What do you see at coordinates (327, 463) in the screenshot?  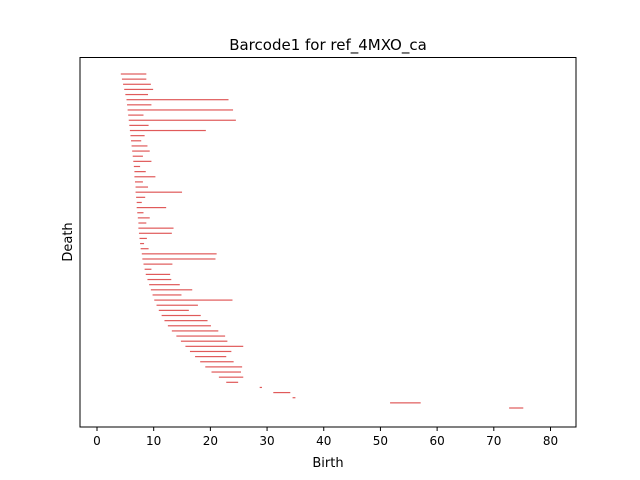 I see `x-axis-label: Birth` at bounding box center [327, 463].